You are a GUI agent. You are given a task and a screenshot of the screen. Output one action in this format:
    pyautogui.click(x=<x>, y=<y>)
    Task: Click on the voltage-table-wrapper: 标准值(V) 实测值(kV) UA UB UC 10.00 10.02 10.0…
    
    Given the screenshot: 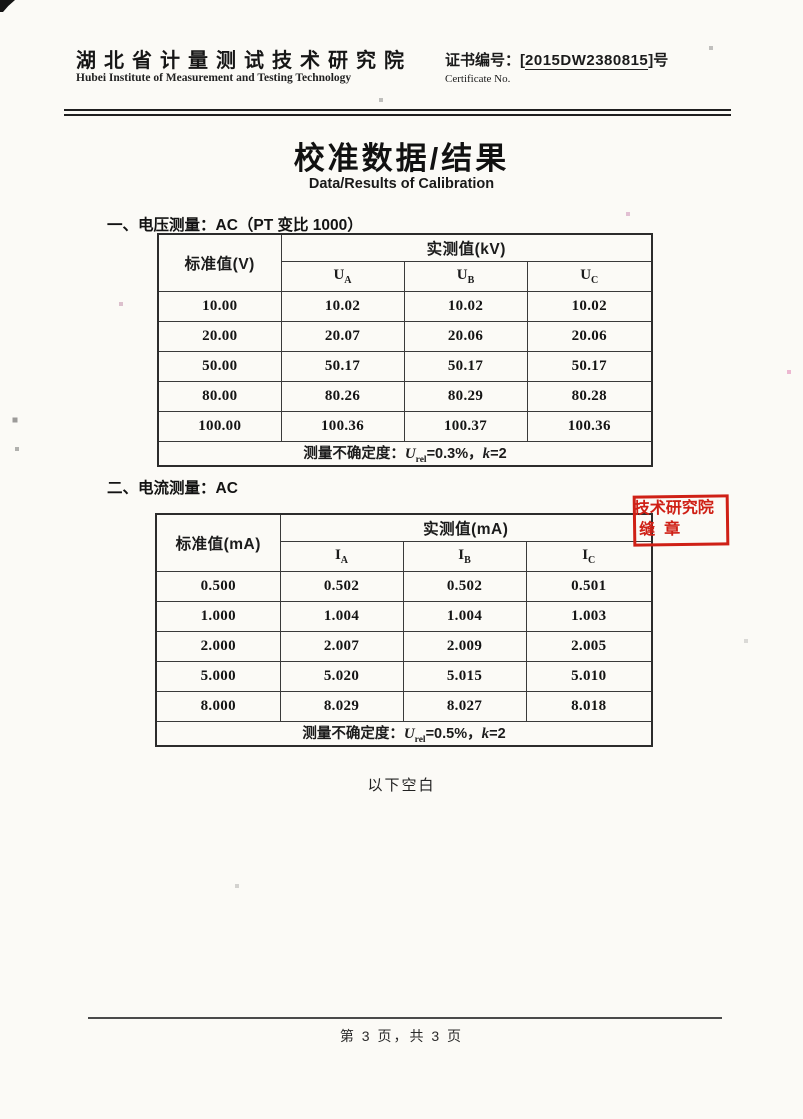 What is the action you would take?
    pyautogui.click(x=405, y=350)
    